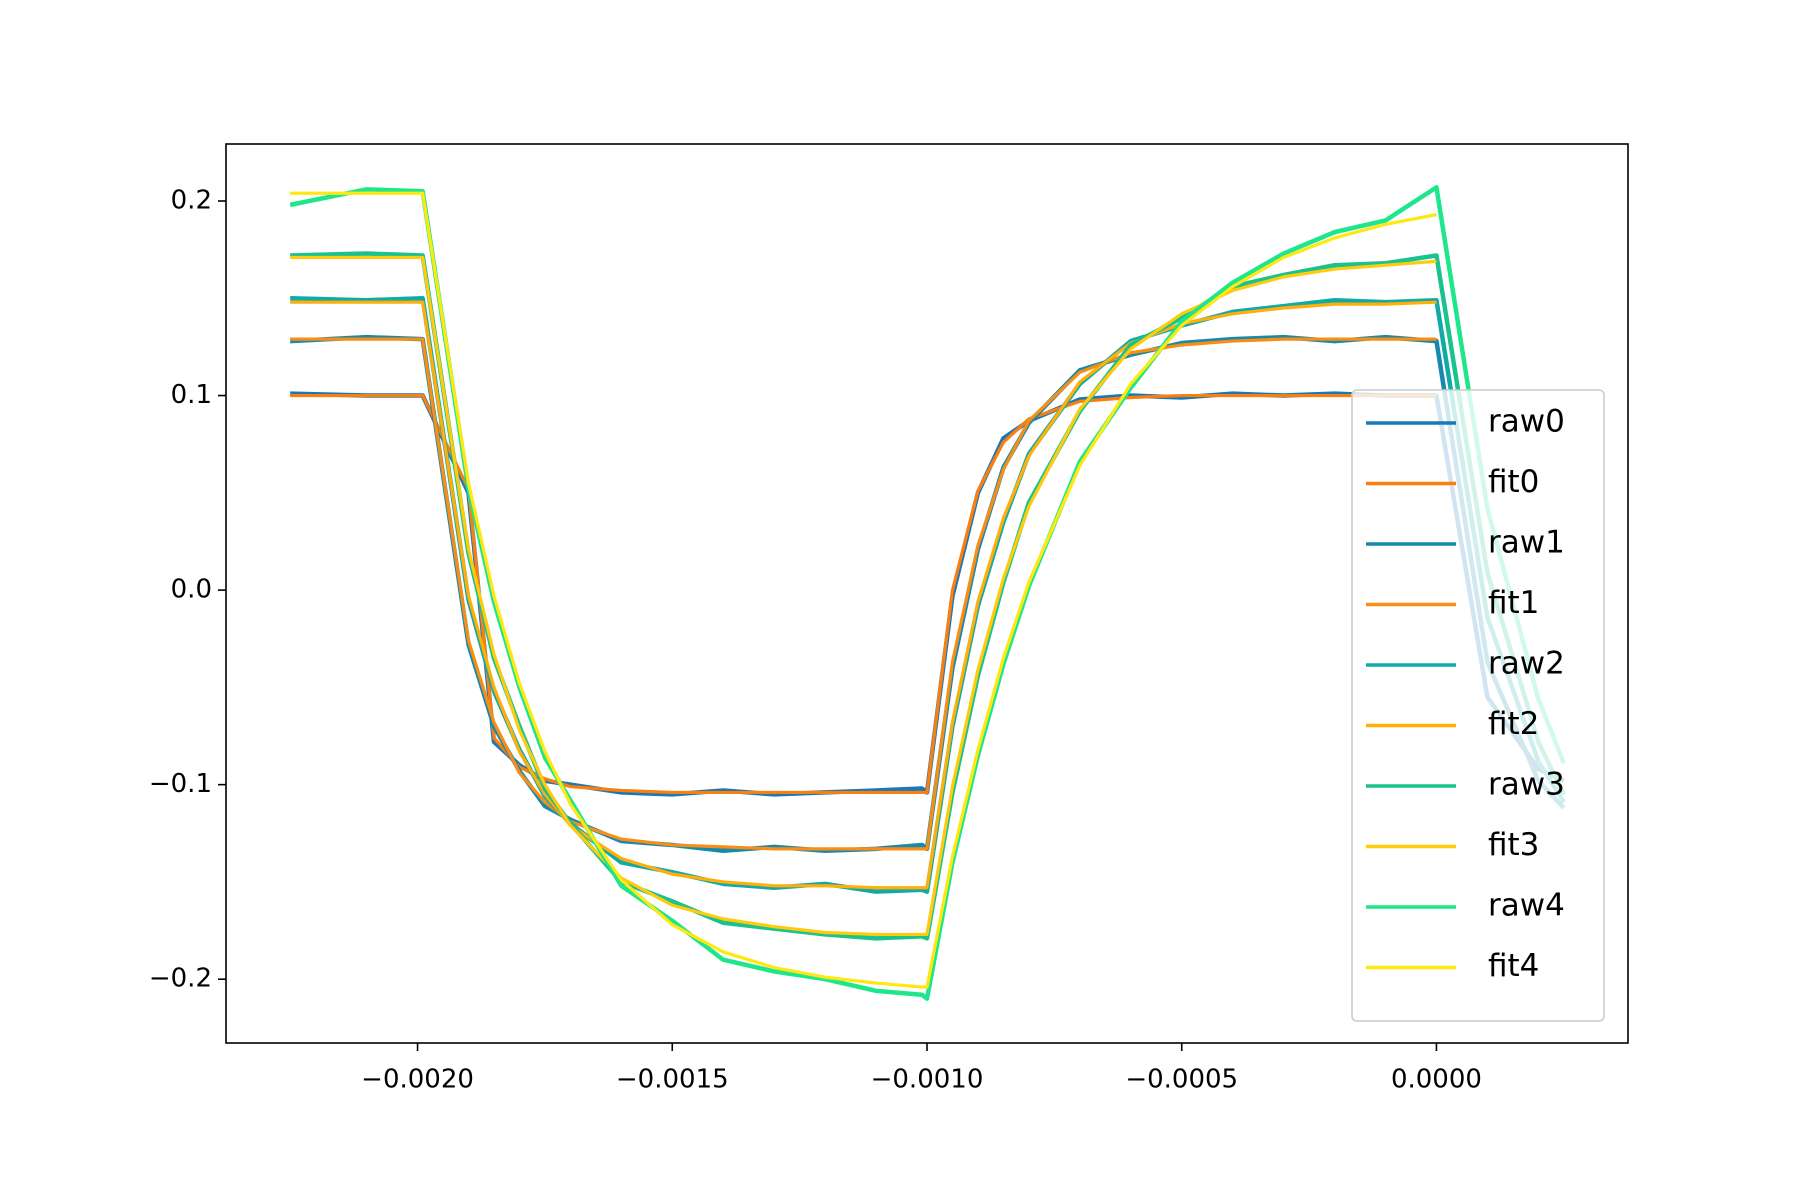 The image size is (1800, 1200). I want to click on y-tick-label: 0.0, so click(191, 590).